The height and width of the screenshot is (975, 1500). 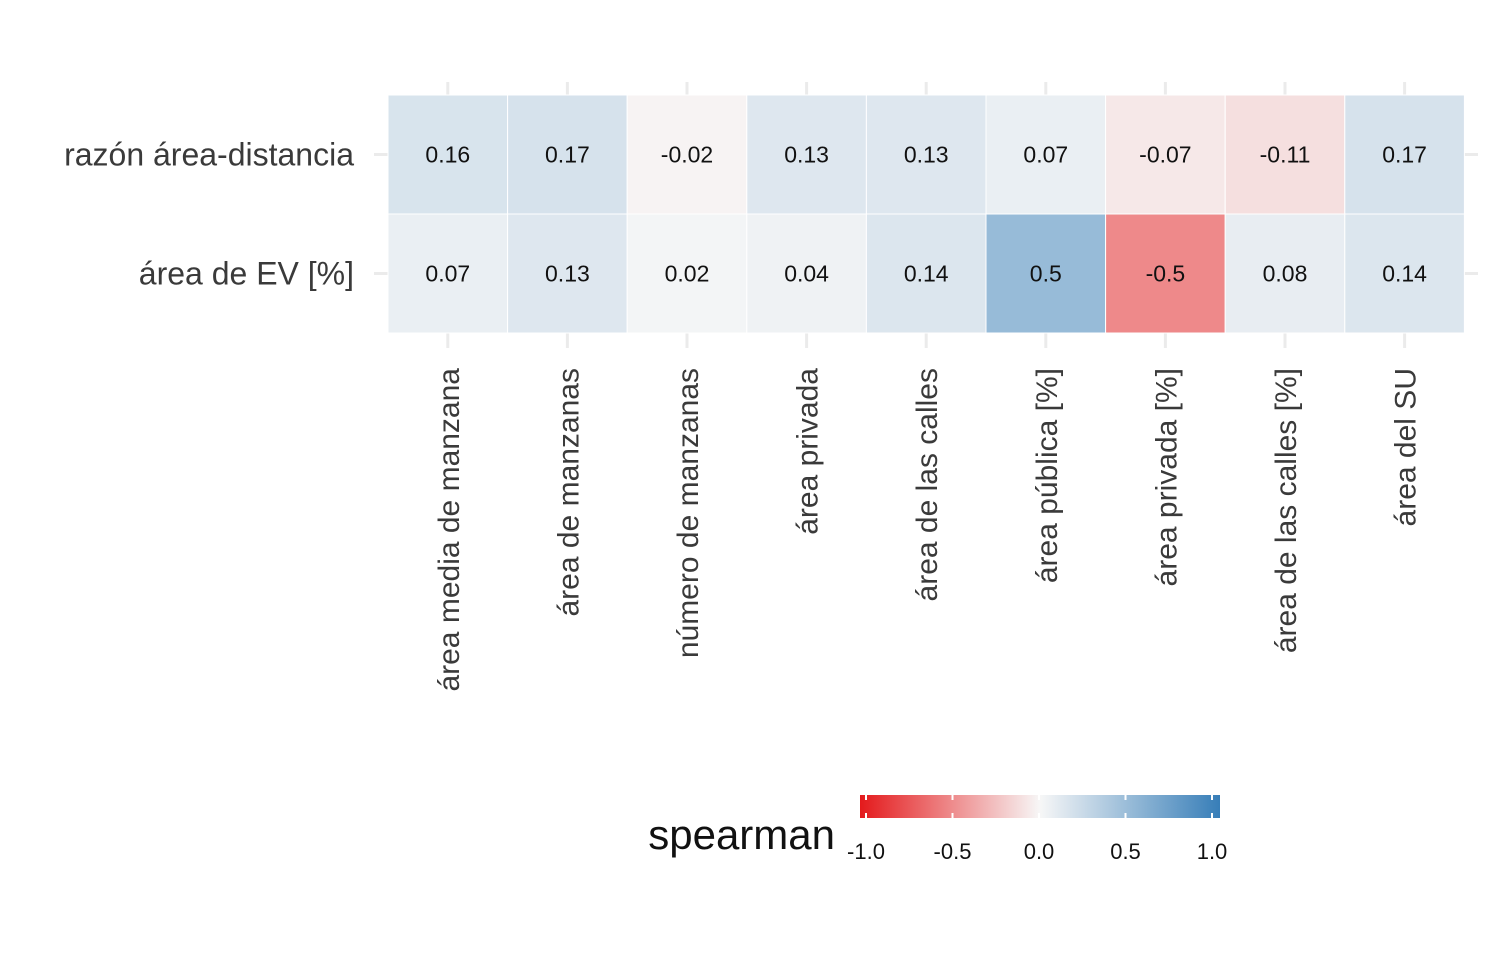 What do you see at coordinates (209, 214) in the screenshot?
I see `y-axis: razón área-distancia área de EV [%]` at bounding box center [209, 214].